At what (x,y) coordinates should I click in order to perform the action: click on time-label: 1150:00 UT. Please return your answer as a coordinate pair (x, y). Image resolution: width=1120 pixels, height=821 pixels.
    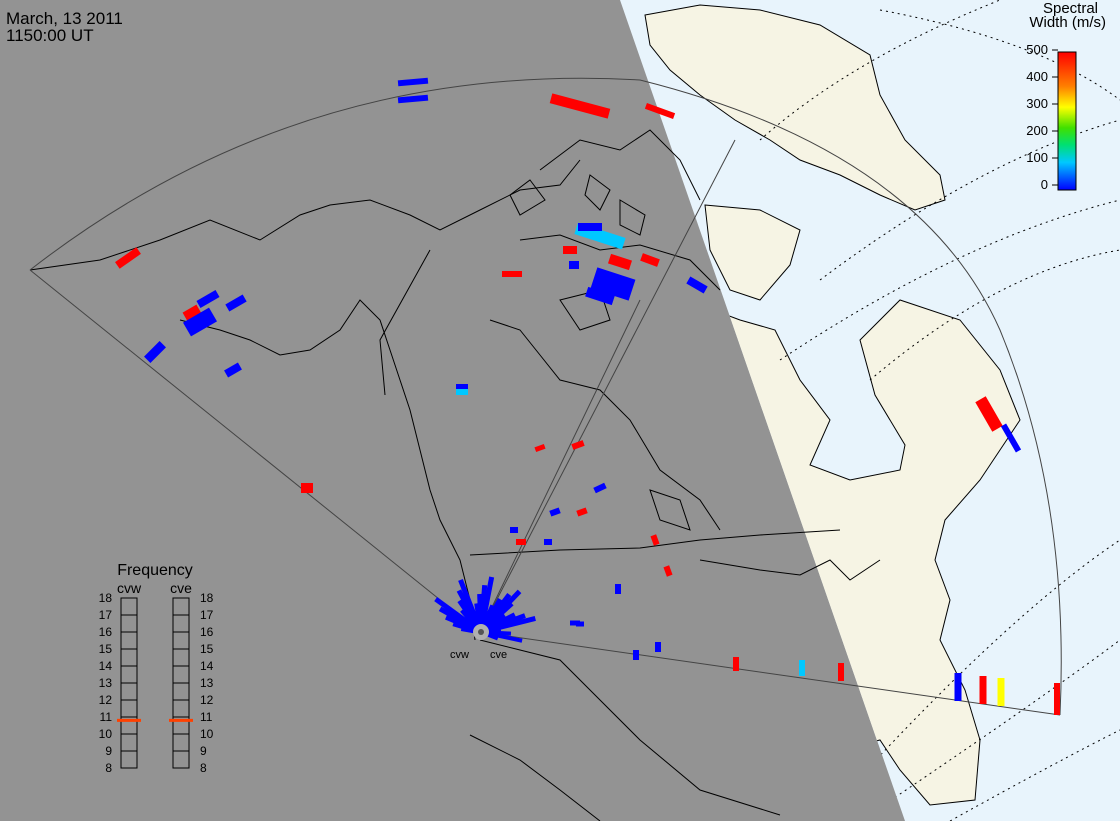
    Looking at the image, I should click on (50, 35).